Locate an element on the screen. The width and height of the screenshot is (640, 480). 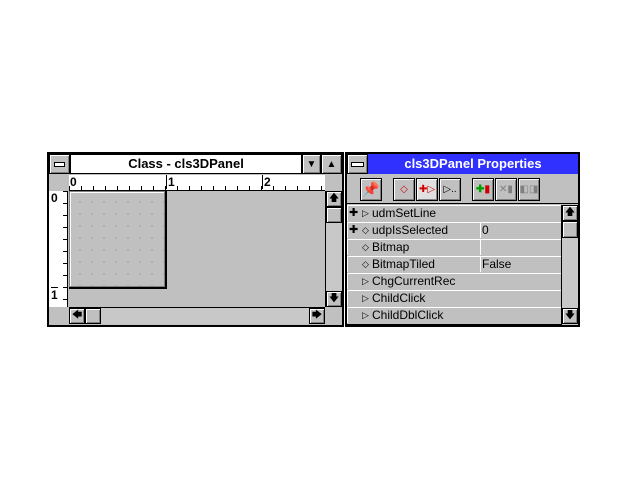
property-row: ✚ ▷ udmSetLine is located at coordinates (454, 214).